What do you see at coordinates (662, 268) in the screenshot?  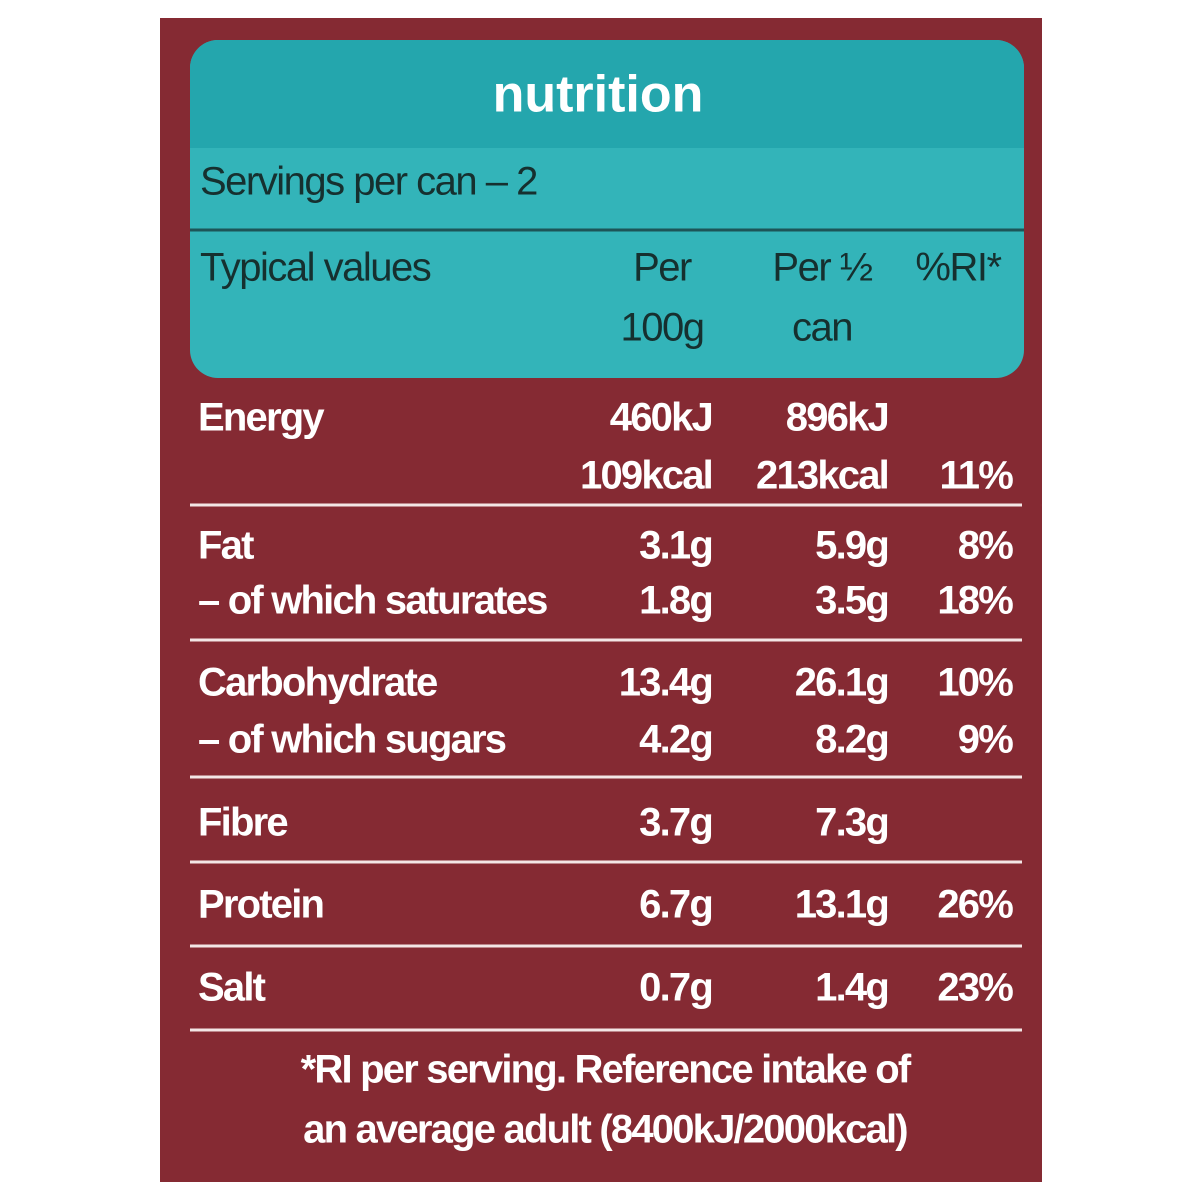 I see `column-header: Per` at bounding box center [662, 268].